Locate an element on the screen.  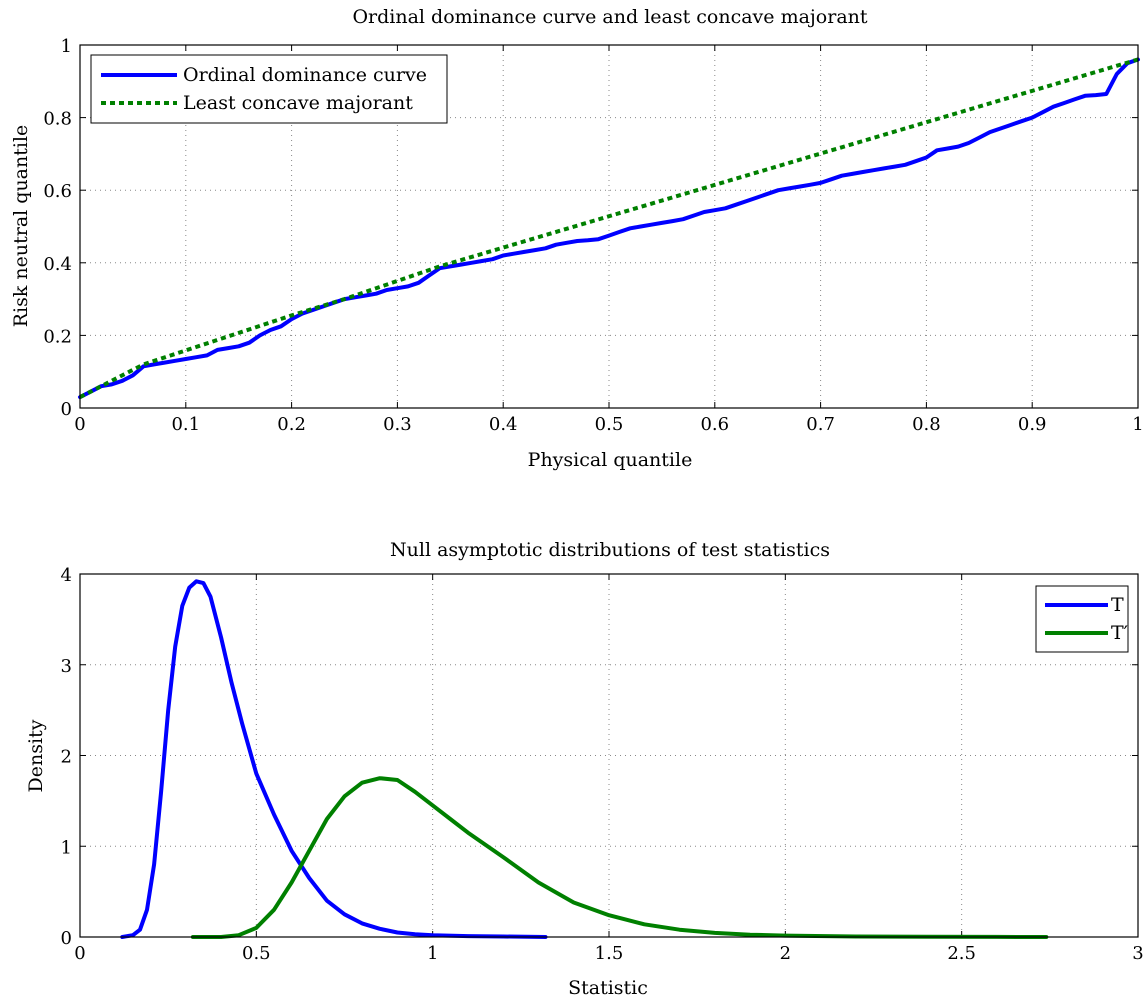
top-chart-y-tick-label: 0.2 is located at coordinates (57, 336).